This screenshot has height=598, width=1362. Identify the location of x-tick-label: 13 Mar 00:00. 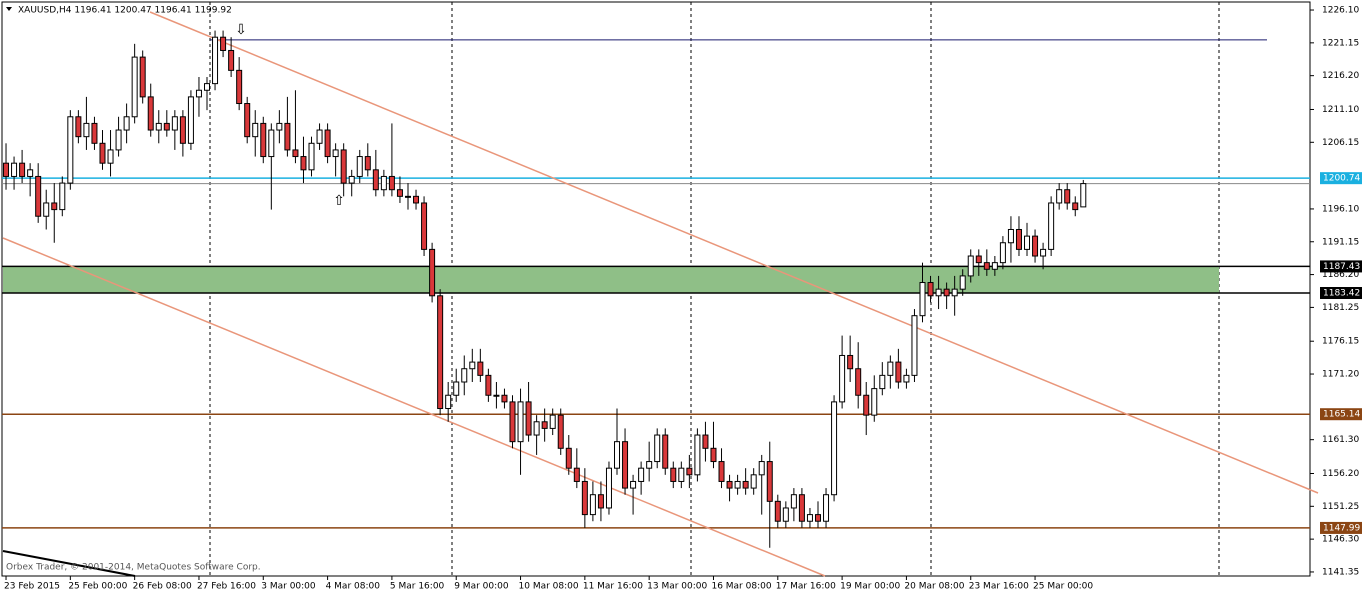
(677, 587).